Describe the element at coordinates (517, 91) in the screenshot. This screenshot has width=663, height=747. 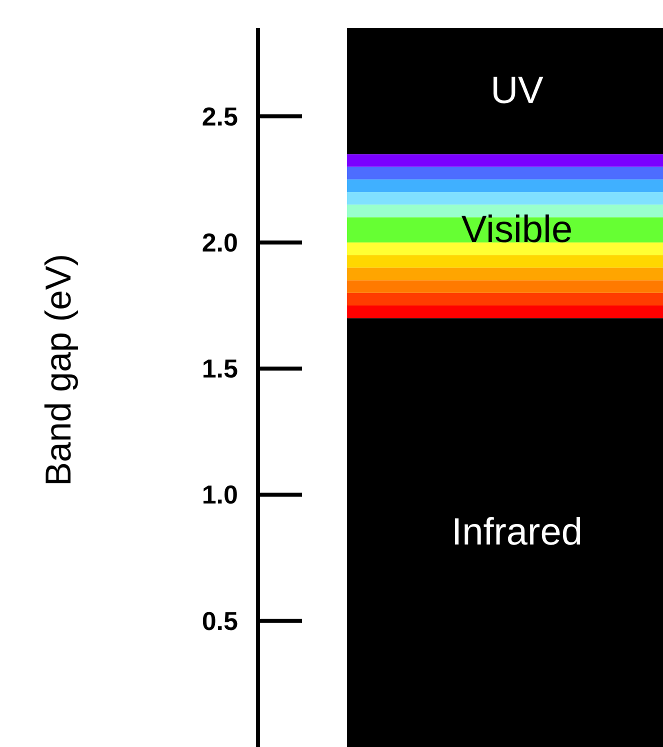
I see `series-label: UV` at that location.